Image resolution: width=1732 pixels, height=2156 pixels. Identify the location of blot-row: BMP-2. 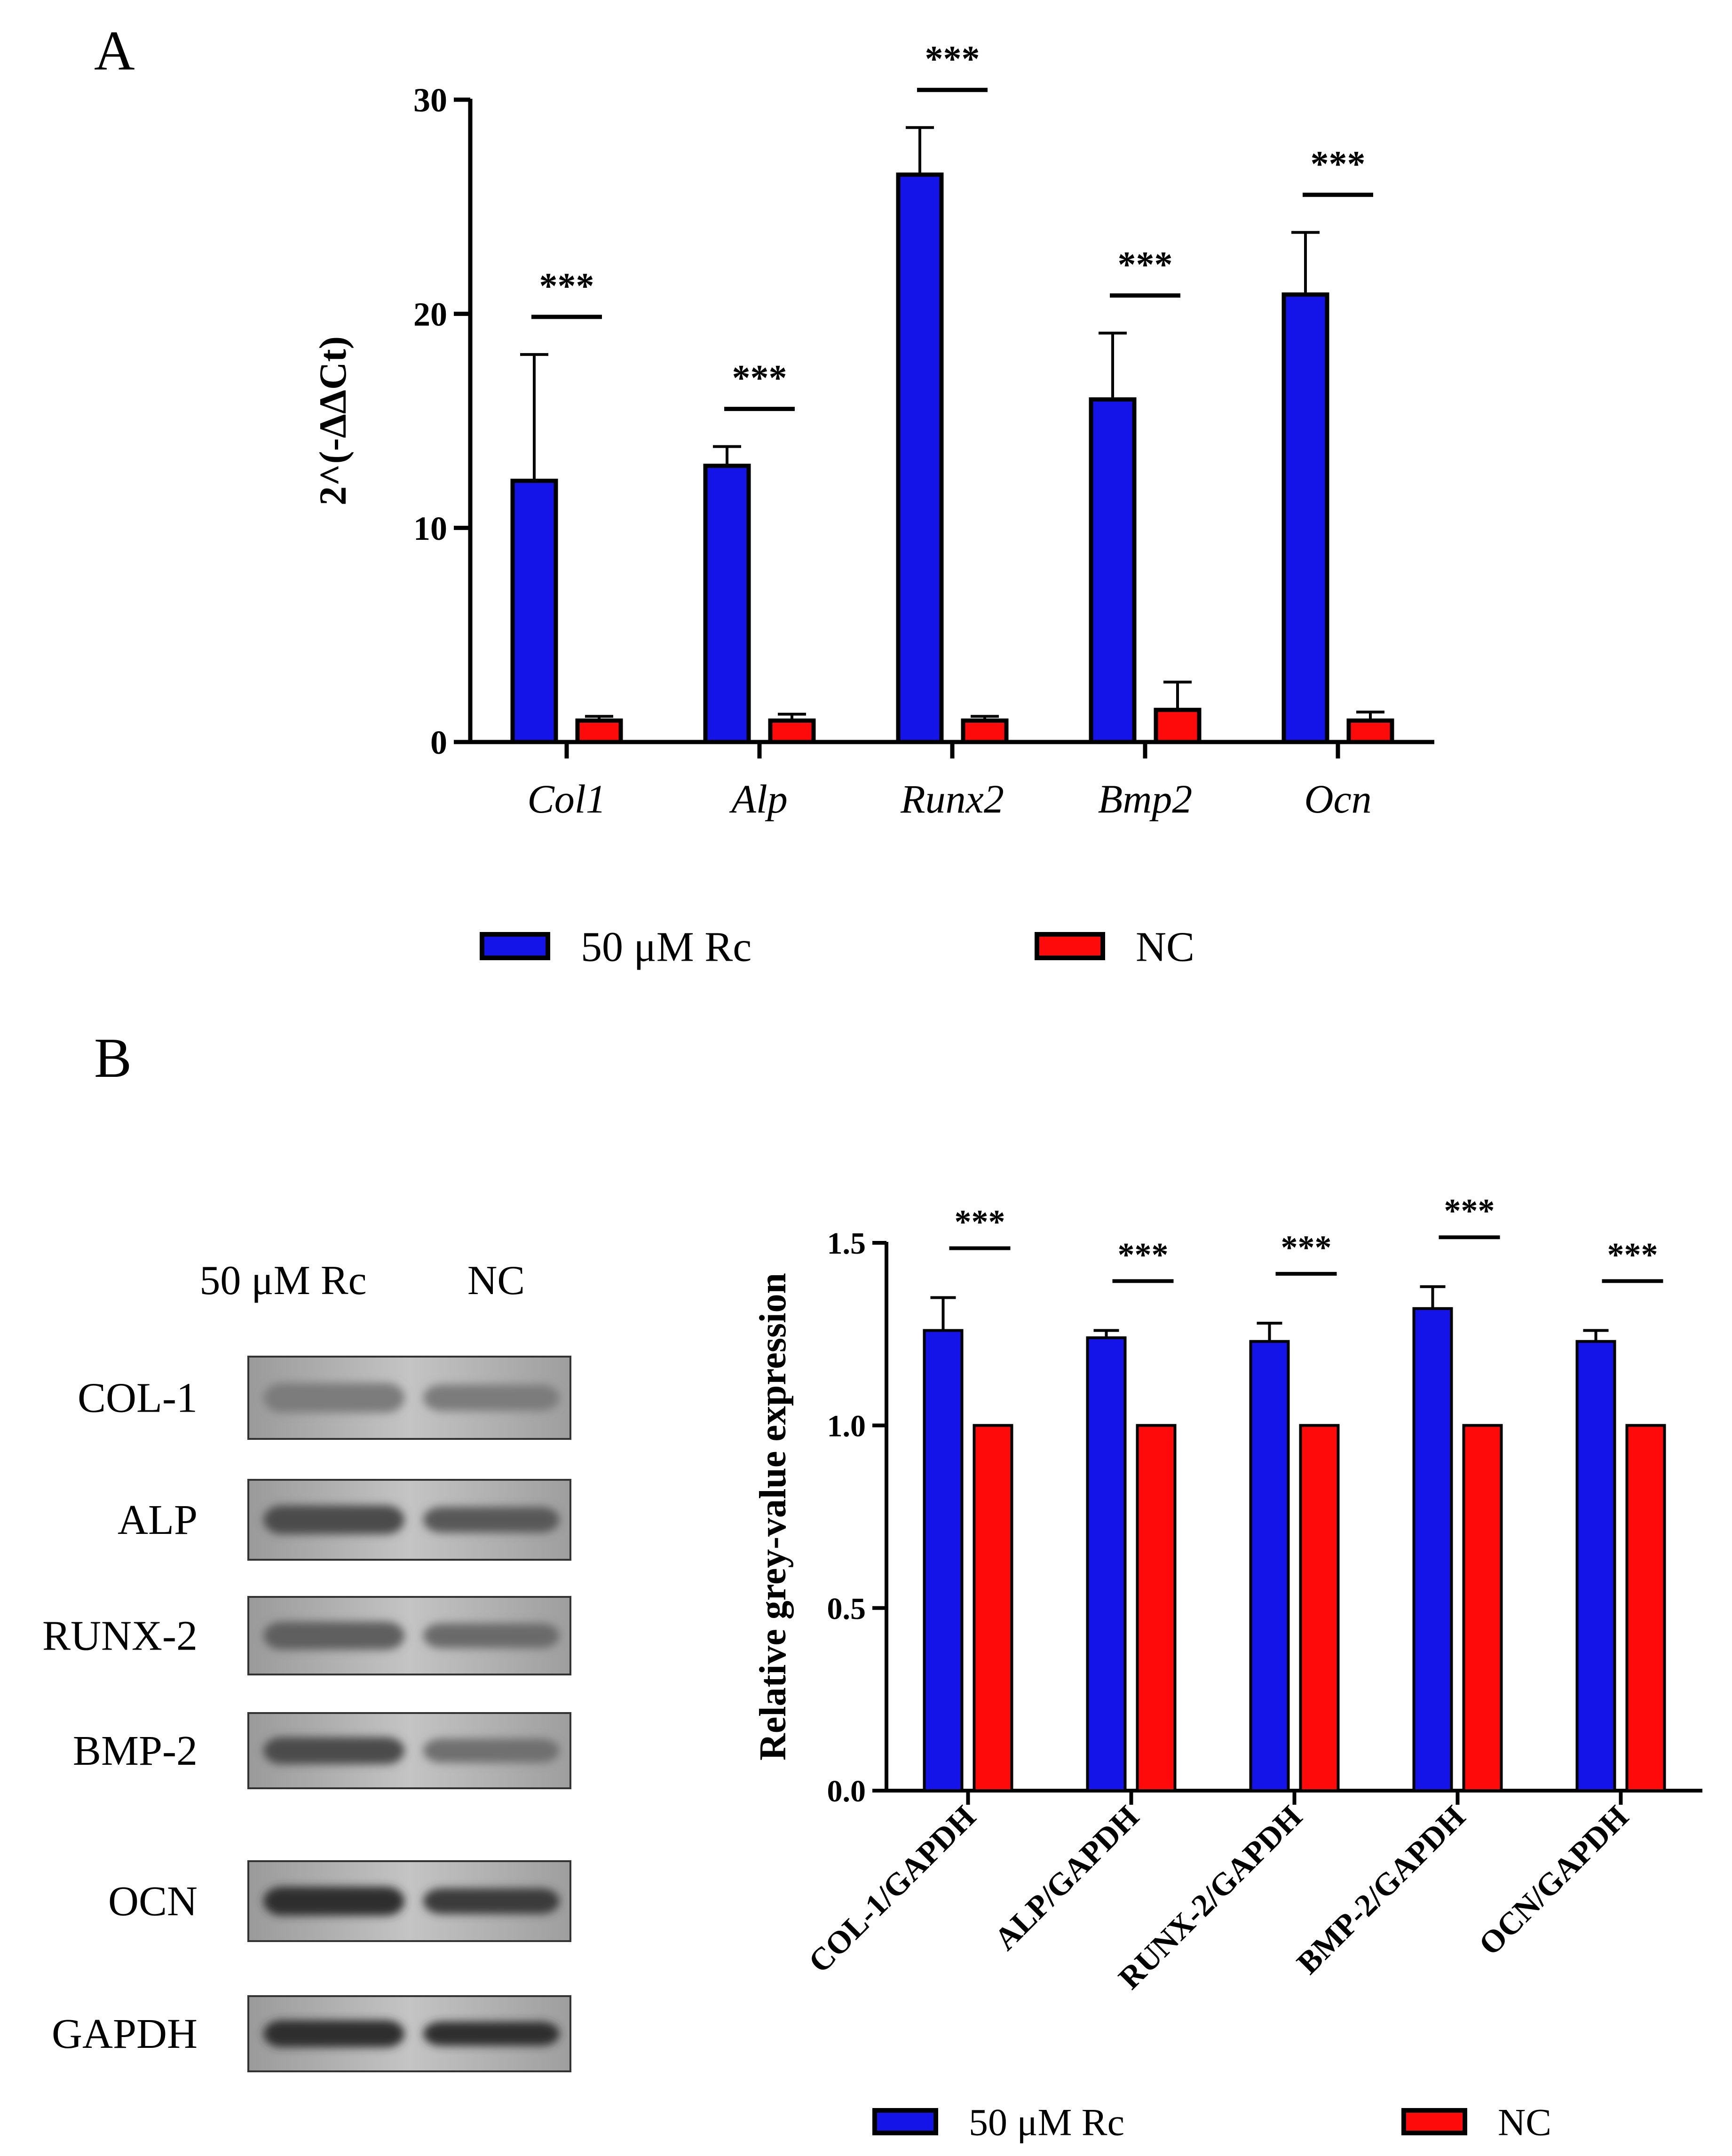
(322, 1750).